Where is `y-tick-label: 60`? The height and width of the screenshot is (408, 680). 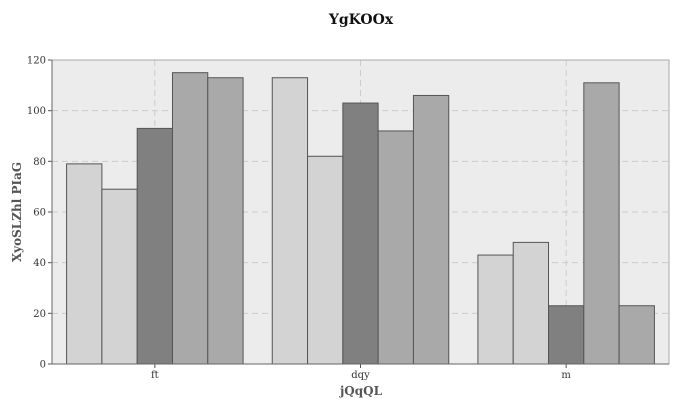
y-tick-label: 60 is located at coordinates (39, 213).